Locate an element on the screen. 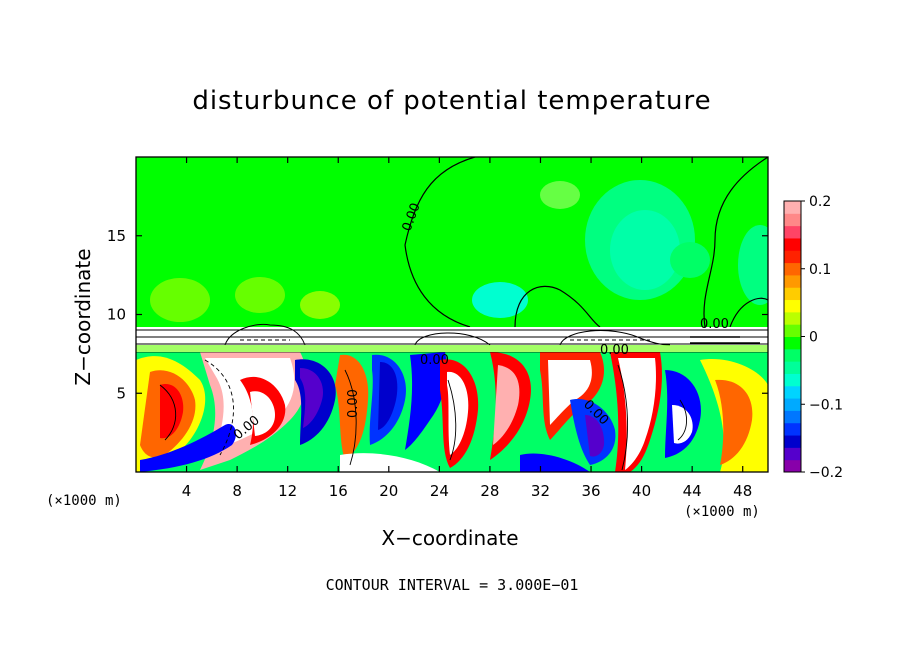  x-axis-label: X−coordinate is located at coordinates (450, 538).